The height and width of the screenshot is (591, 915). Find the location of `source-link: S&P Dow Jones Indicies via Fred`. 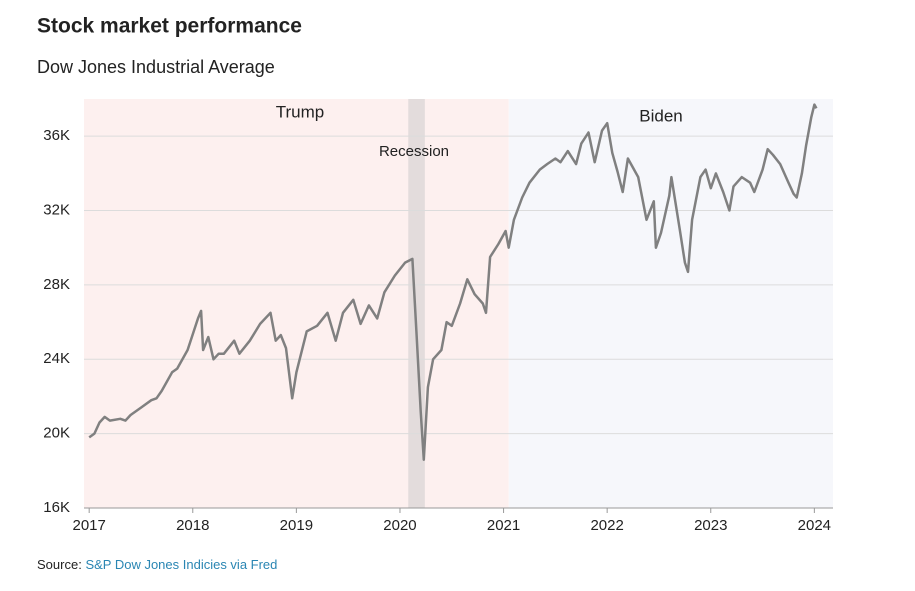

source-link: S&P Dow Jones Indicies via Fred is located at coordinates (181, 564).